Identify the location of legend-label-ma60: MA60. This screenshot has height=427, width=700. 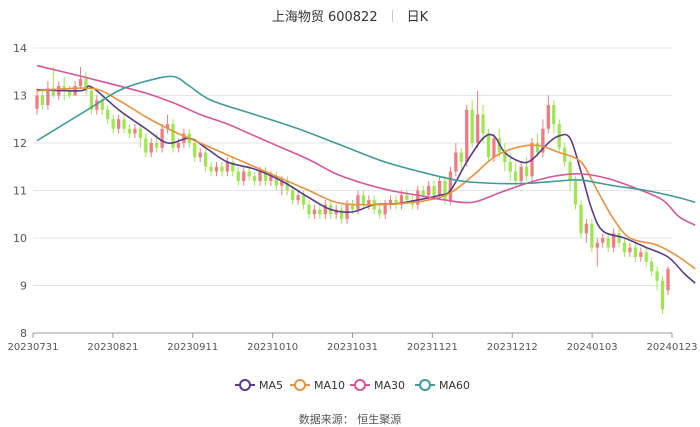
(454, 385).